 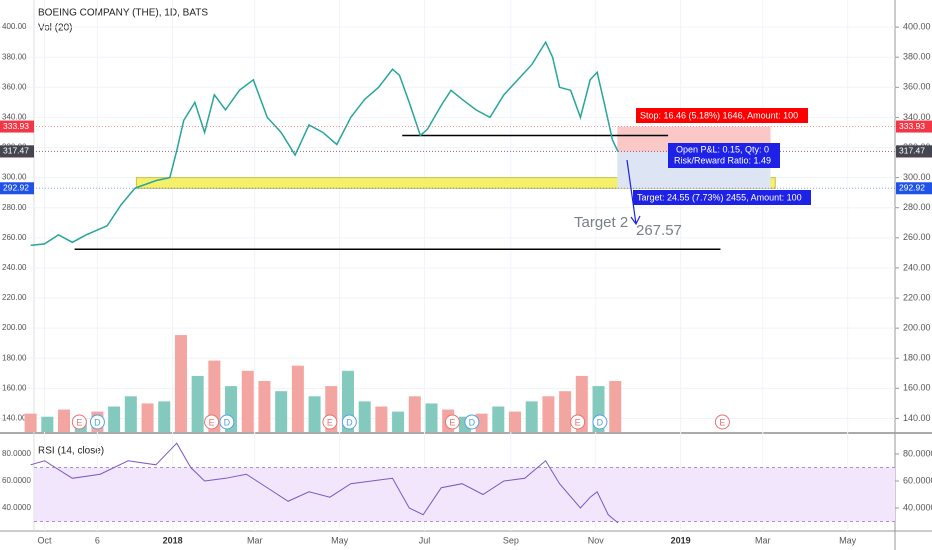 What do you see at coordinates (14, 387) in the screenshot?
I see `y-tick-label-left: 160.00` at bounding box center [14, 387].